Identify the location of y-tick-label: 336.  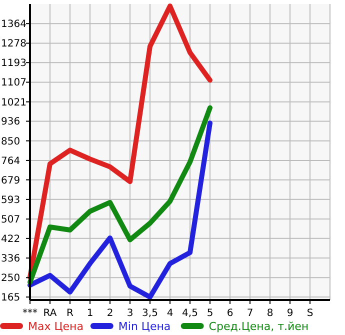
(10, 259).